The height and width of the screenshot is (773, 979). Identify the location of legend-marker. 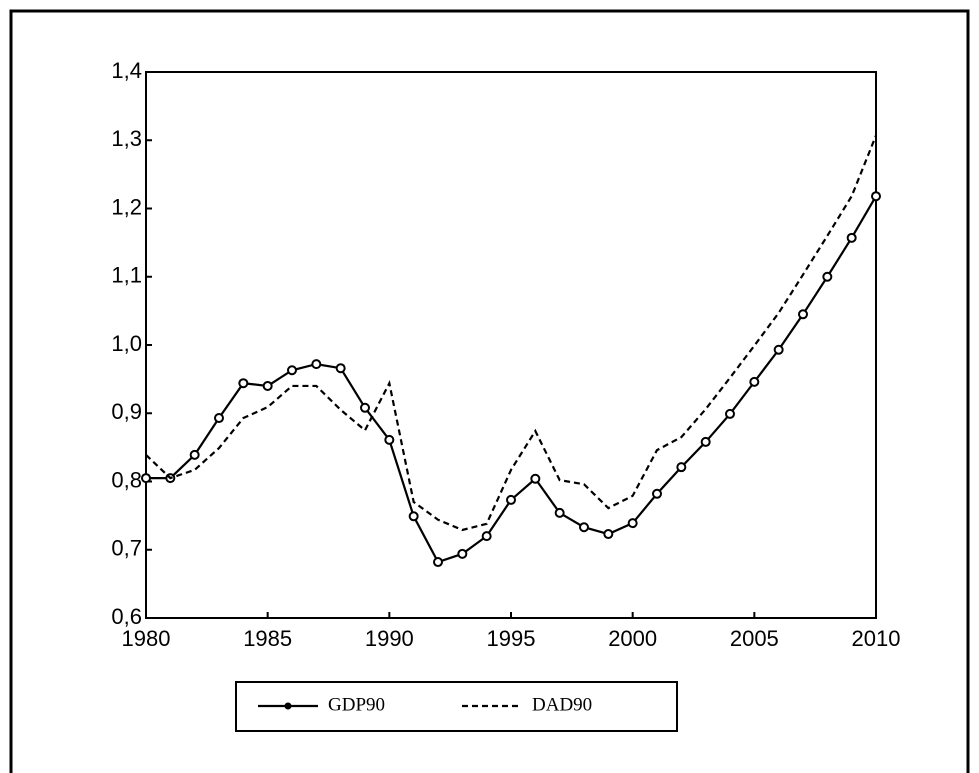
(288, 706).